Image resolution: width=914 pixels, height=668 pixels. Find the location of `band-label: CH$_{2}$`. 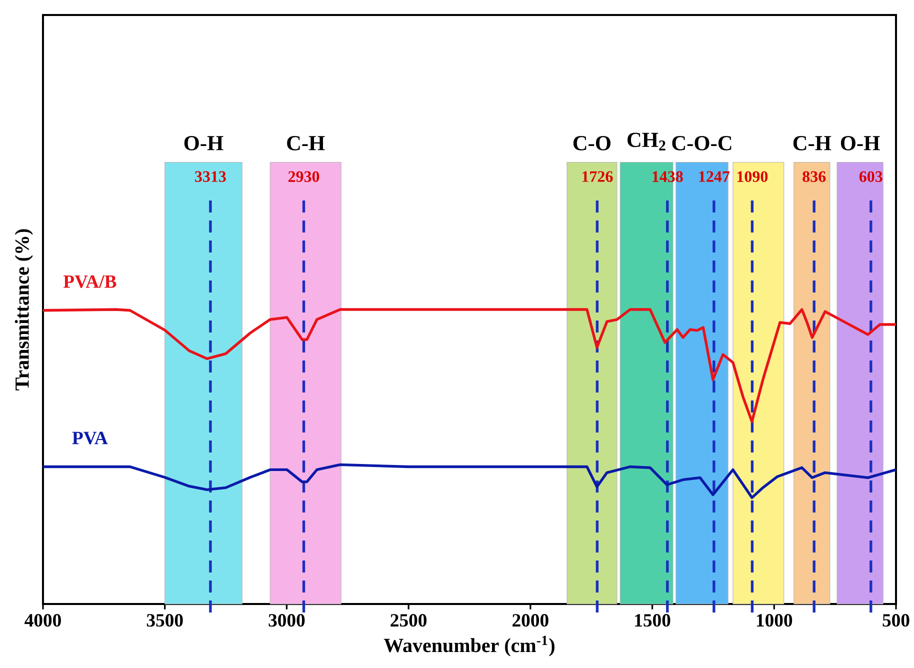

band-label: CH$_{2}$ is located at coordinates (647, 141).